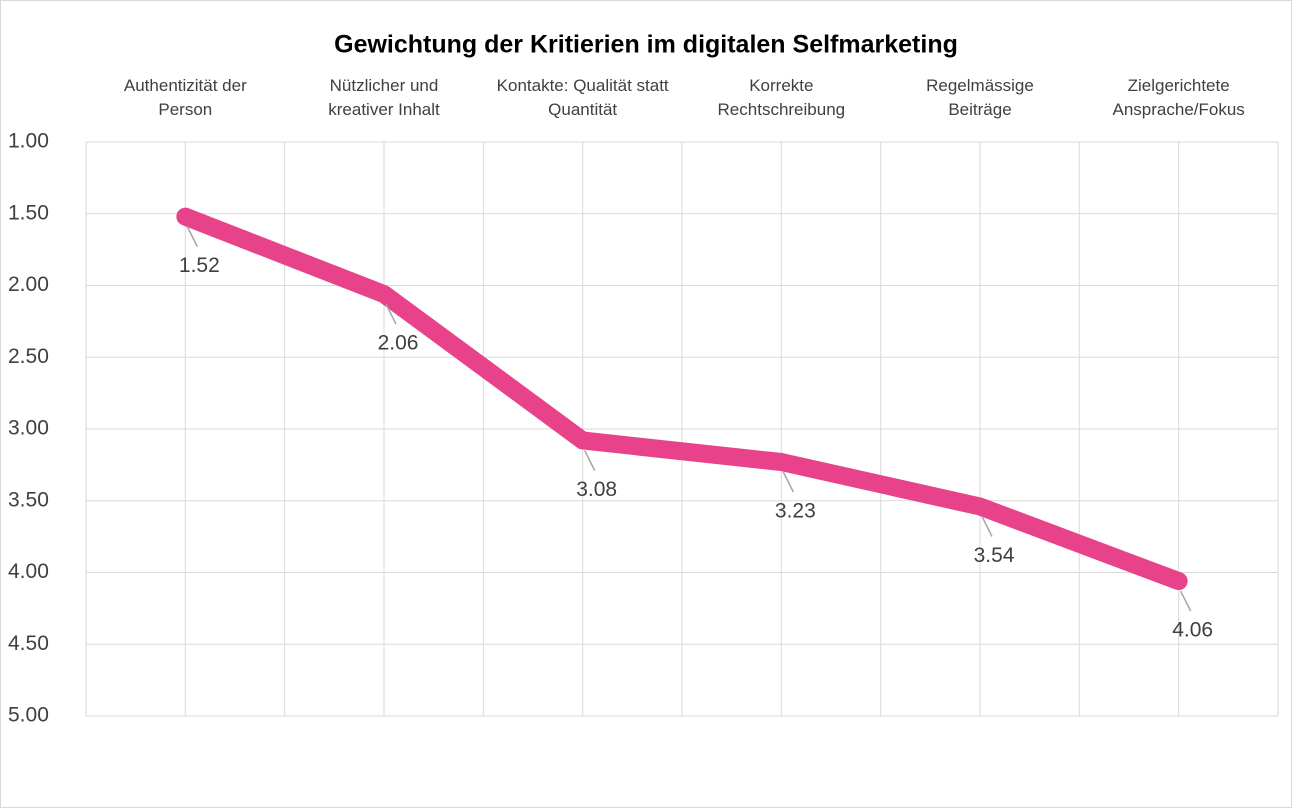 The width and height of the screenshot is (1292, 808). Describe the element at coordinates (28, 356) in the screenshot. I see `y-tick-label: 2.50` at that location.